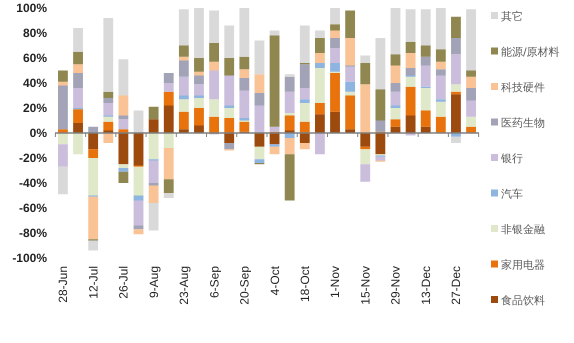 This screenshot has height=343, width=574. Describe the element at coordinates (512, 193) in the screenshot. I see `legend-label: 汽车` at that location.